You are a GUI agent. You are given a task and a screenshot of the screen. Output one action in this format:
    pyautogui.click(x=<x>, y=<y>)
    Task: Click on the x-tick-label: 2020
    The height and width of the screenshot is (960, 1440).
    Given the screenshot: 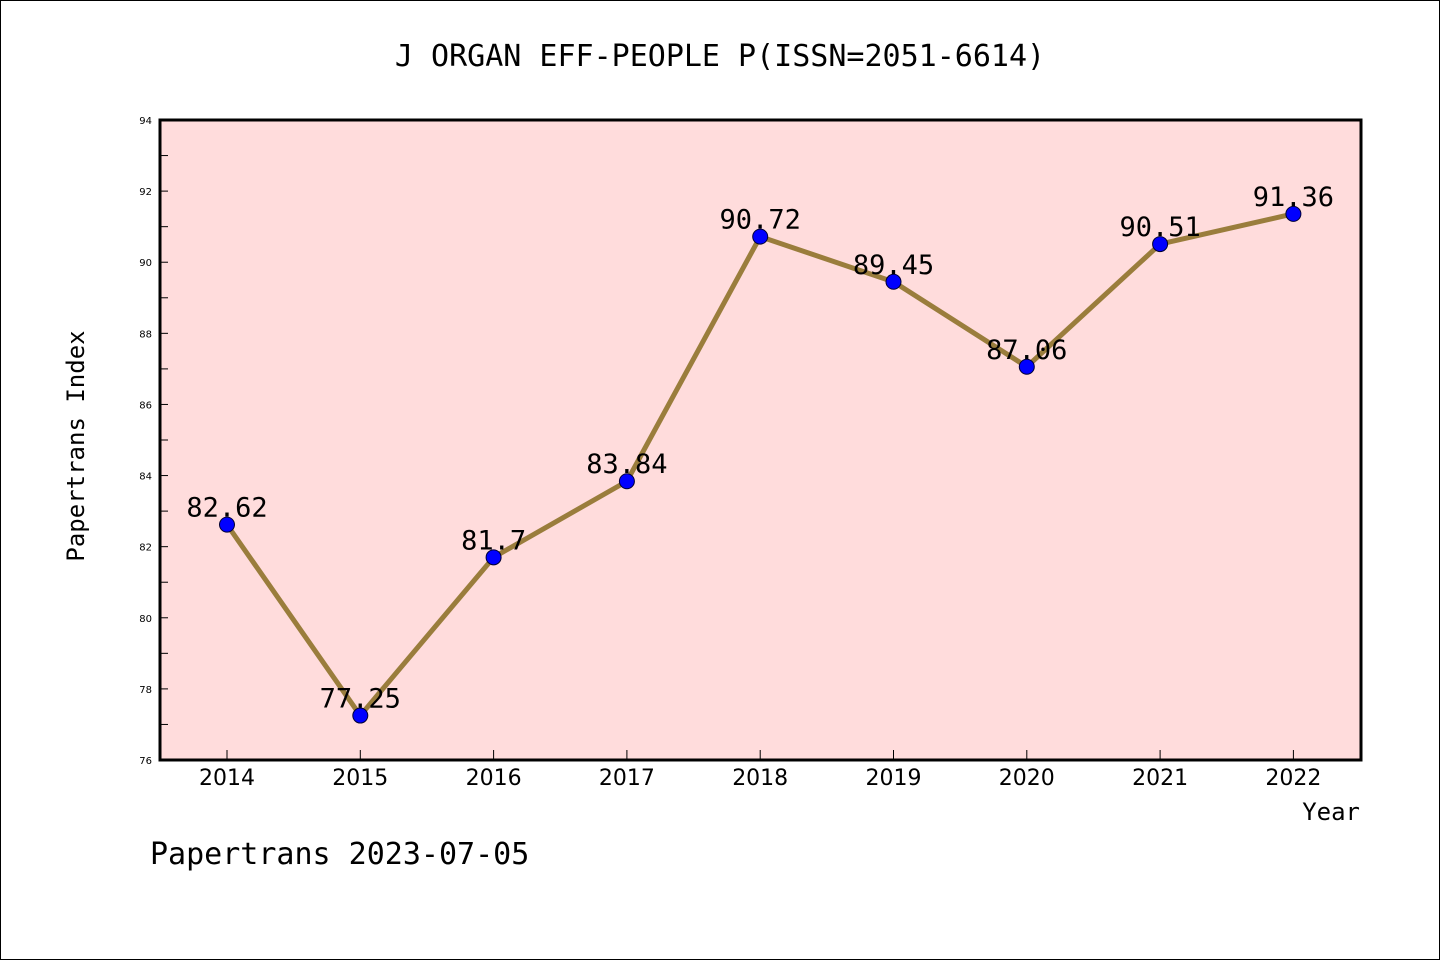 What is the action you would take?
    pyautogui.click(x=1027, y=778)
    